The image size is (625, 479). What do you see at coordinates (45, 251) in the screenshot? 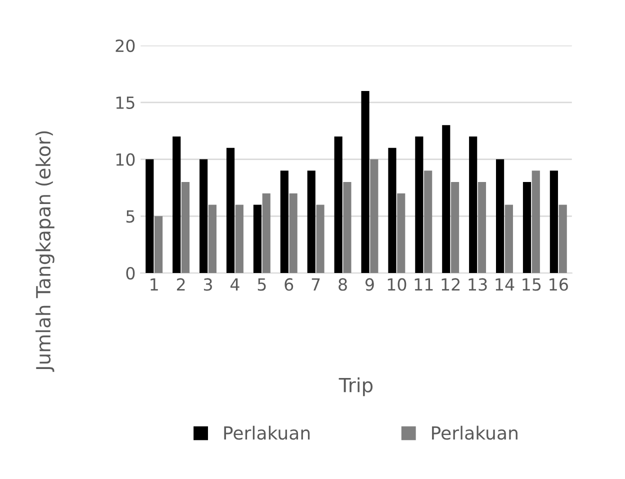
I see `y-axis-title: Jumlah Tangkapan (ekor)` at bounding box center [45, 251].